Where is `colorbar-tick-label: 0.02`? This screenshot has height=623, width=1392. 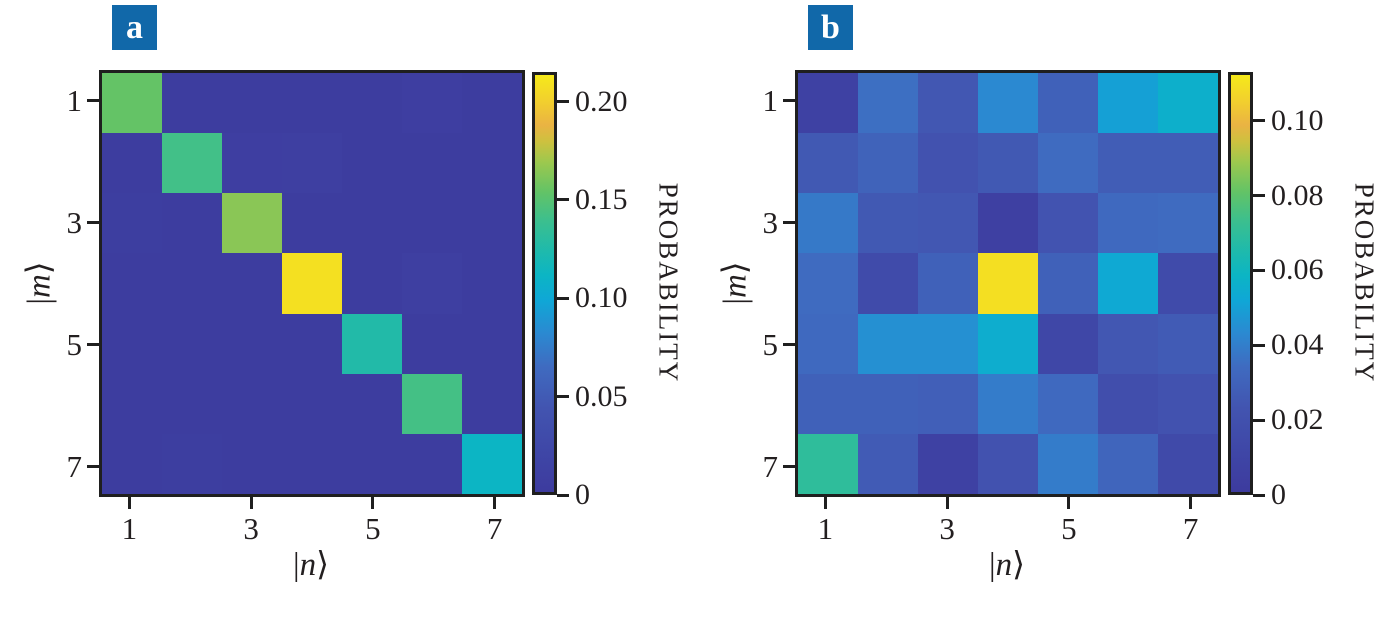 colorbar-tick-label: 0.02 is located at coordinates (1297, 420).